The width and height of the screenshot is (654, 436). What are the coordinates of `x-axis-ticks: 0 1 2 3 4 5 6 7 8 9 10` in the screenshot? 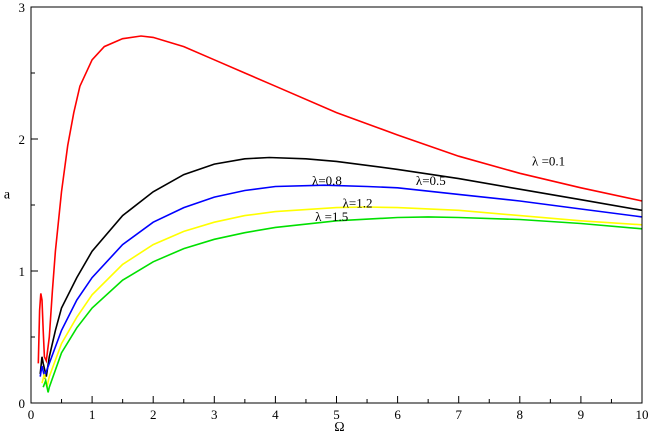 It's located at (338, 409).